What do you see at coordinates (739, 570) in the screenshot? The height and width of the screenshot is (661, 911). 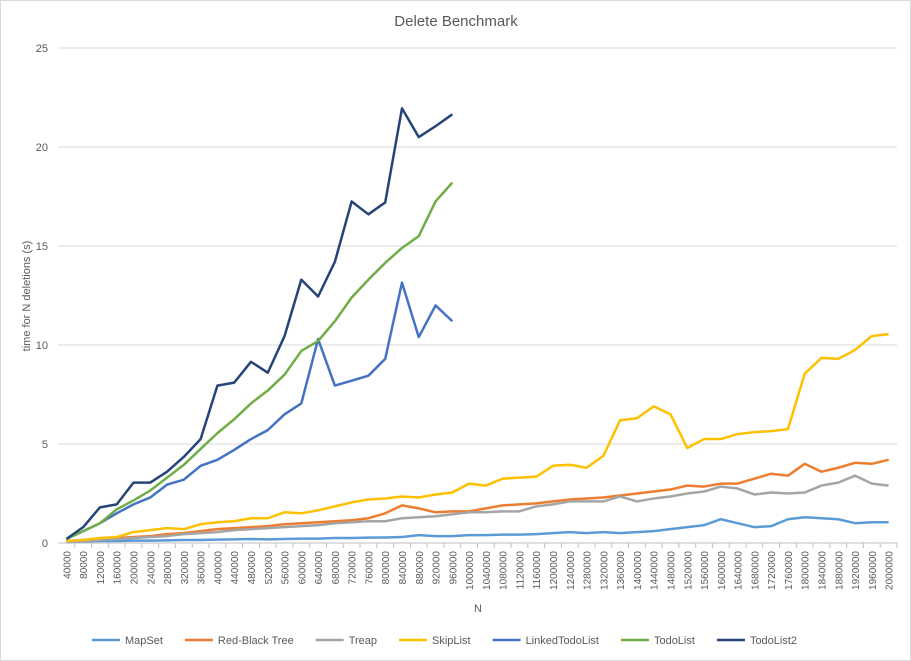 I see `x-tick-label: 1640000` at bounding box center [739, 570].